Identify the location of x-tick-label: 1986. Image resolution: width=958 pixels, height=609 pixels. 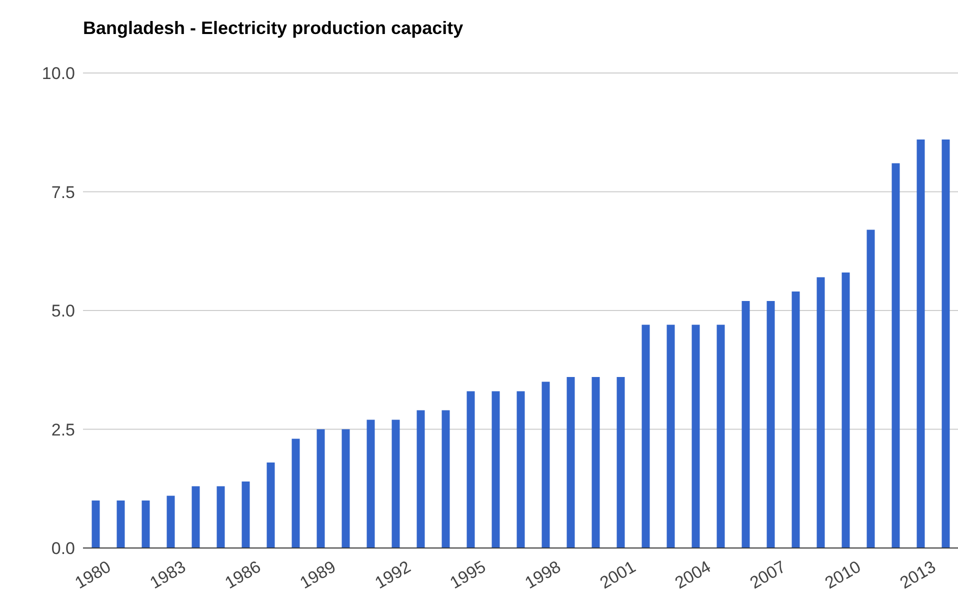
(243, 575).